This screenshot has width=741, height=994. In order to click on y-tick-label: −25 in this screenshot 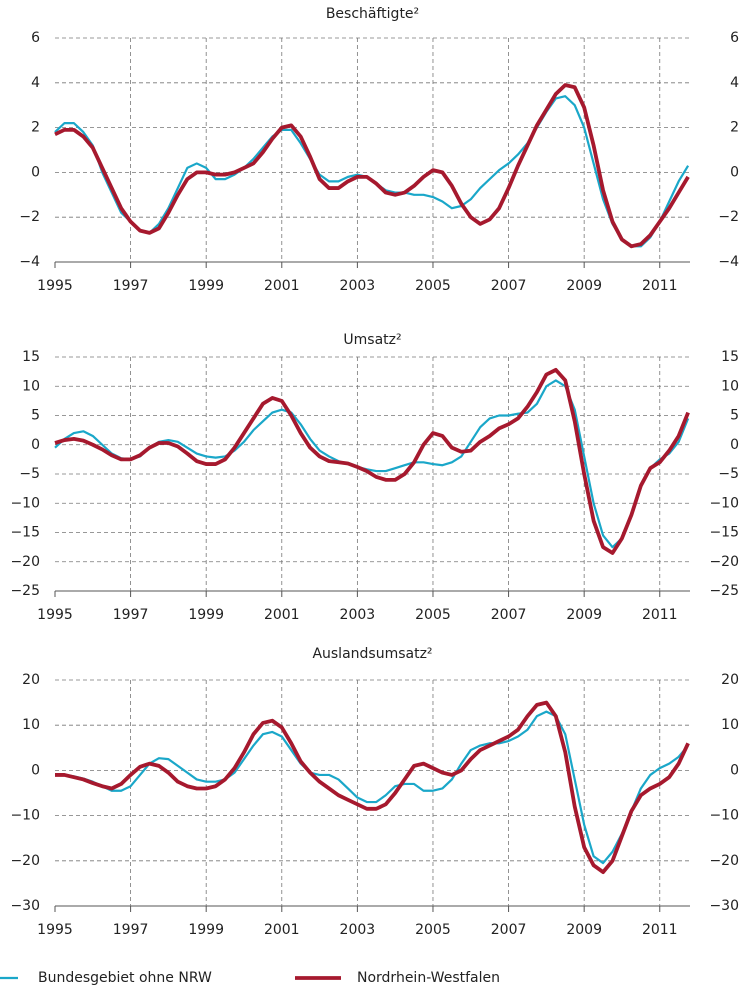, I will do `click(25, 591)`.